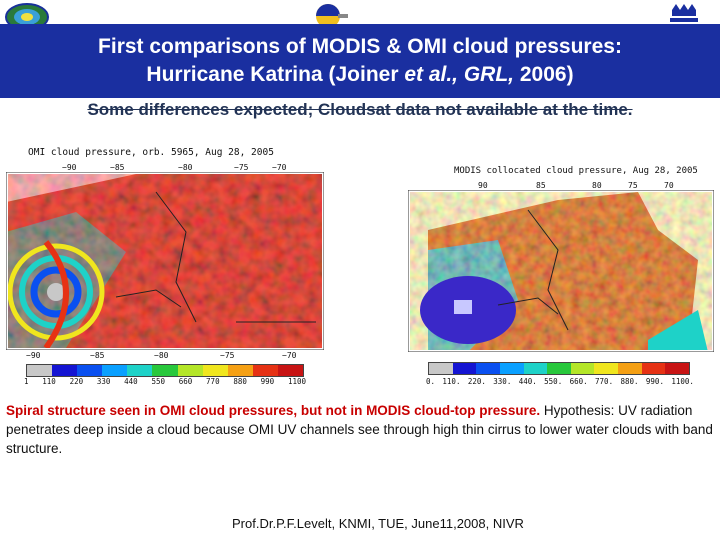 The width and height of the screenshot is (720, 540). Describe the element at coordinates (289, 355) in the screenshot. I see `left-bottom-tick: −70` at that location.